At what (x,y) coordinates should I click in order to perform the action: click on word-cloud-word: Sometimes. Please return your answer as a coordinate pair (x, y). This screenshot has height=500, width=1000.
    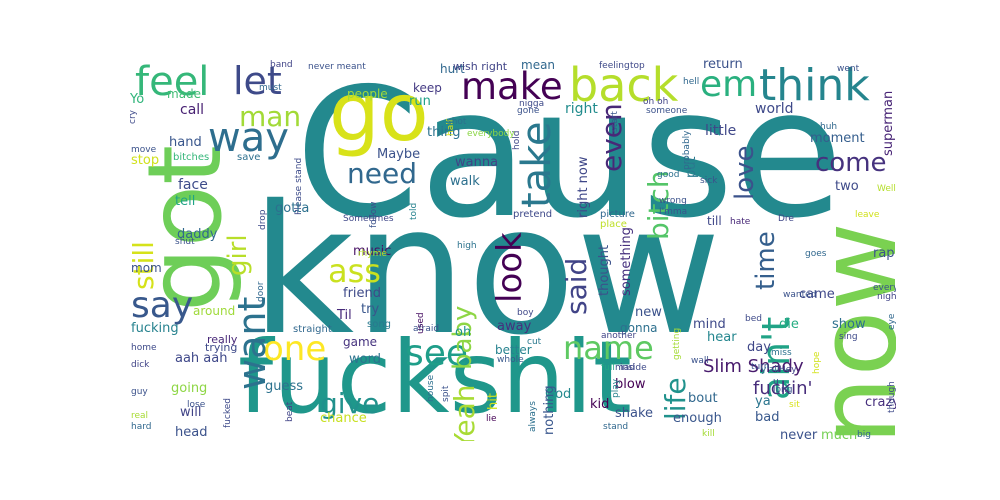
    Looking at the image, I should click on (368, 219).